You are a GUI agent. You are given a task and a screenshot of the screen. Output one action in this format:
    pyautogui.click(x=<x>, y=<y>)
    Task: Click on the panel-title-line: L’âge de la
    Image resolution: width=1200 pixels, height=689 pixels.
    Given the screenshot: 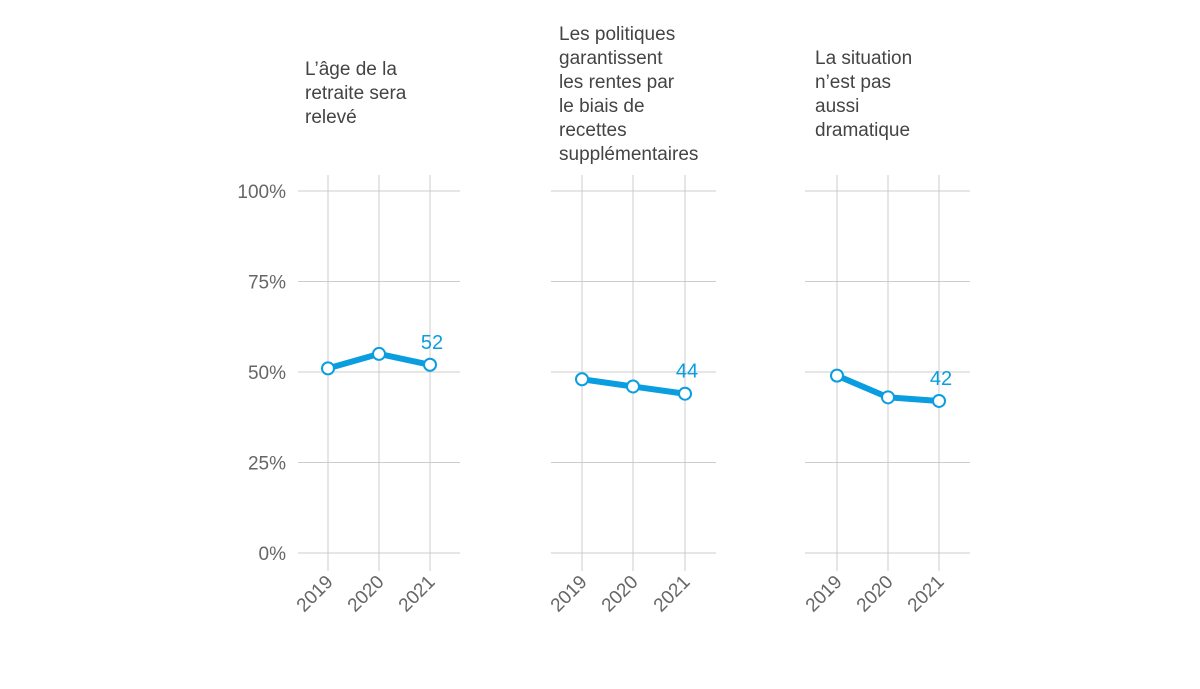 What is the action you would take?
    pyautogui.click(x=351, y=69)
    